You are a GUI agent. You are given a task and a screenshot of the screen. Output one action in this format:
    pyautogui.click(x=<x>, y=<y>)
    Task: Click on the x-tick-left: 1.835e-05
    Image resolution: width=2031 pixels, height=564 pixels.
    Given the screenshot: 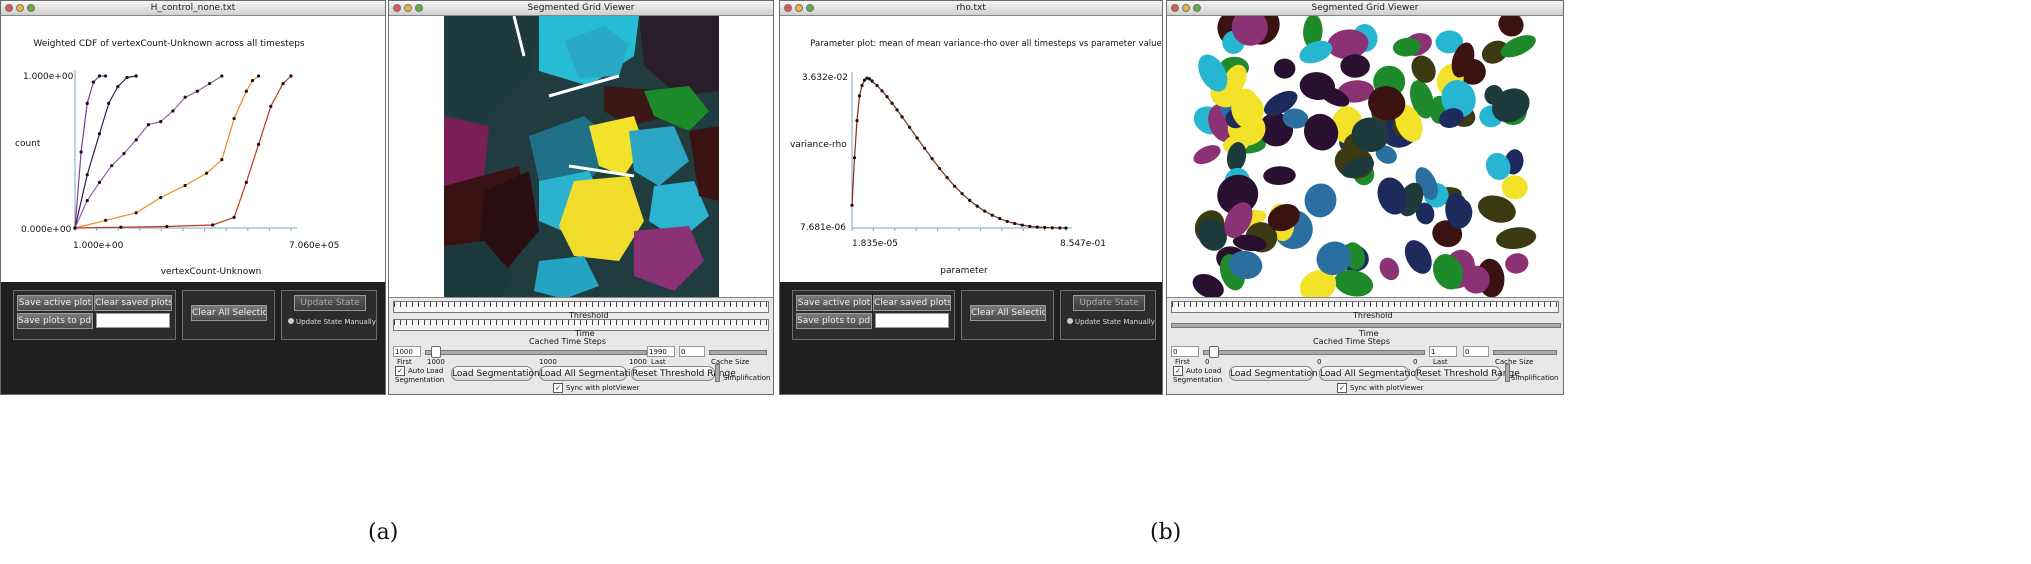 What is the action you would take?
    pyautogui.click(x=875, y=244)
    